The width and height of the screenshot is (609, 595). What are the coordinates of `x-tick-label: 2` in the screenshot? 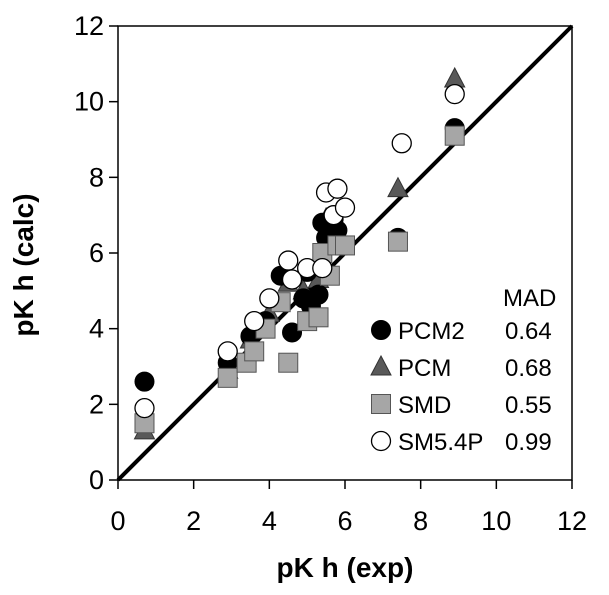 It's located at (193, 521).